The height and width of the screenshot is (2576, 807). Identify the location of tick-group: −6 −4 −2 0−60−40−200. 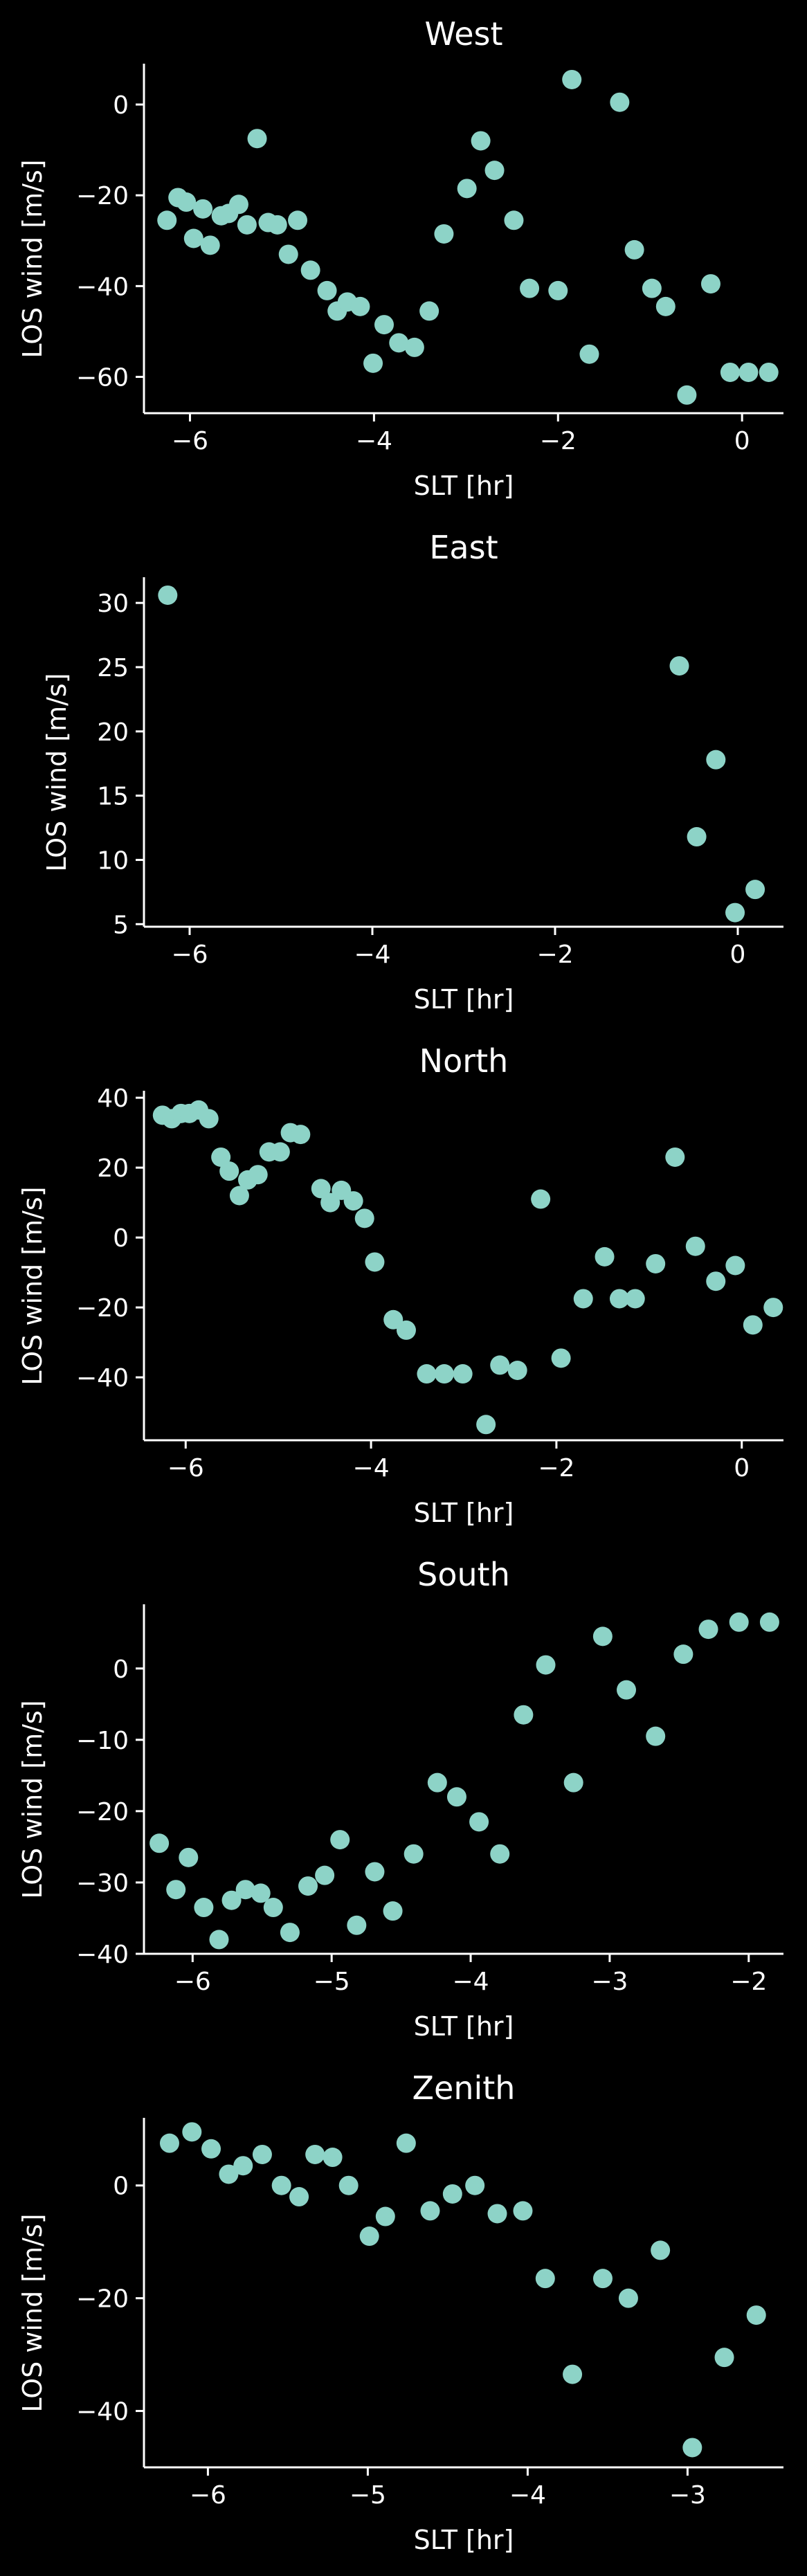
(413, 273).